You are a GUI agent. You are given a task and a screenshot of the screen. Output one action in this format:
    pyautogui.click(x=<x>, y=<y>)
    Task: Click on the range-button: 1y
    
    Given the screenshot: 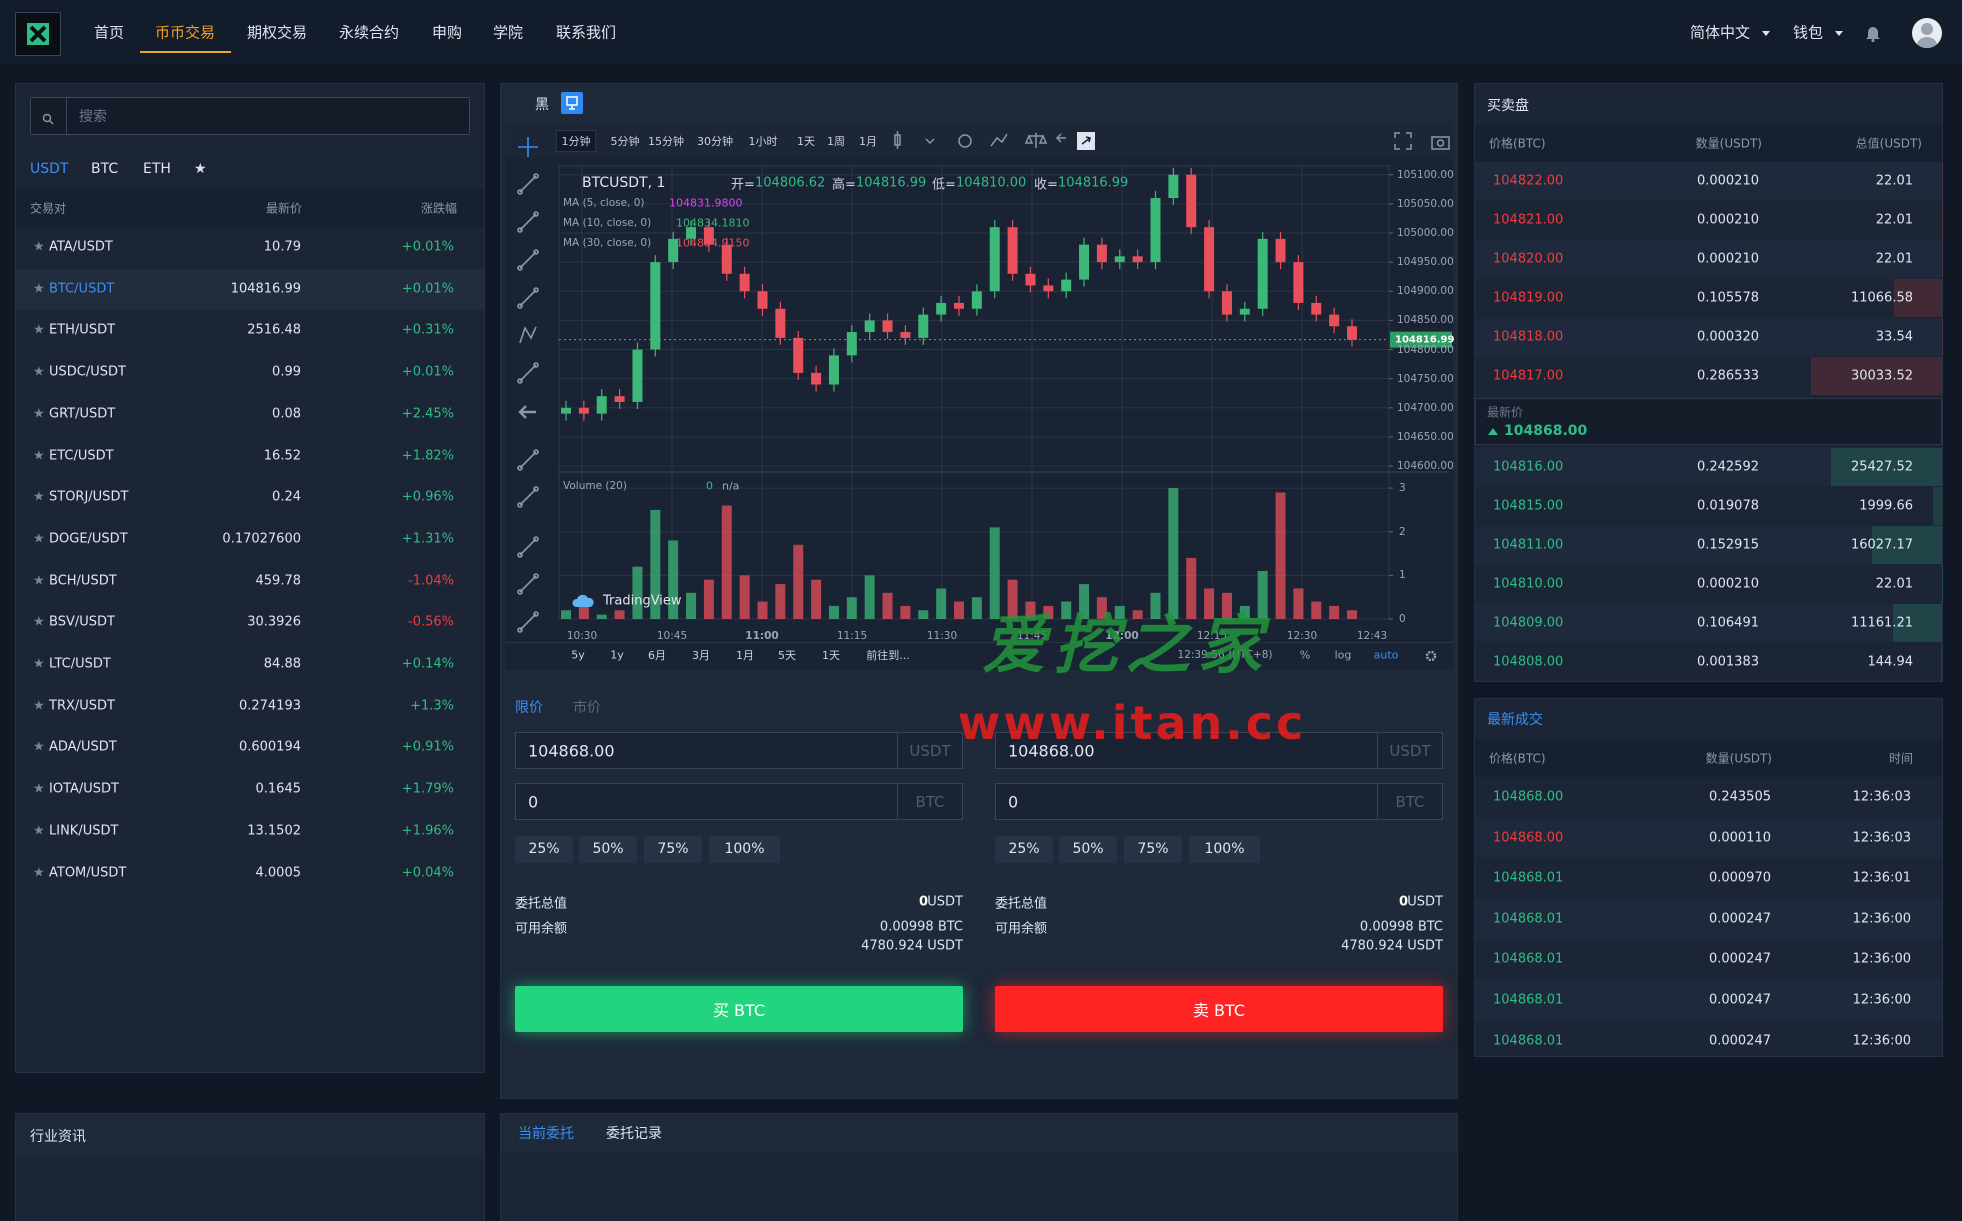 What is the action you would take?
    pyautogui.click(x=617, y=655)
    